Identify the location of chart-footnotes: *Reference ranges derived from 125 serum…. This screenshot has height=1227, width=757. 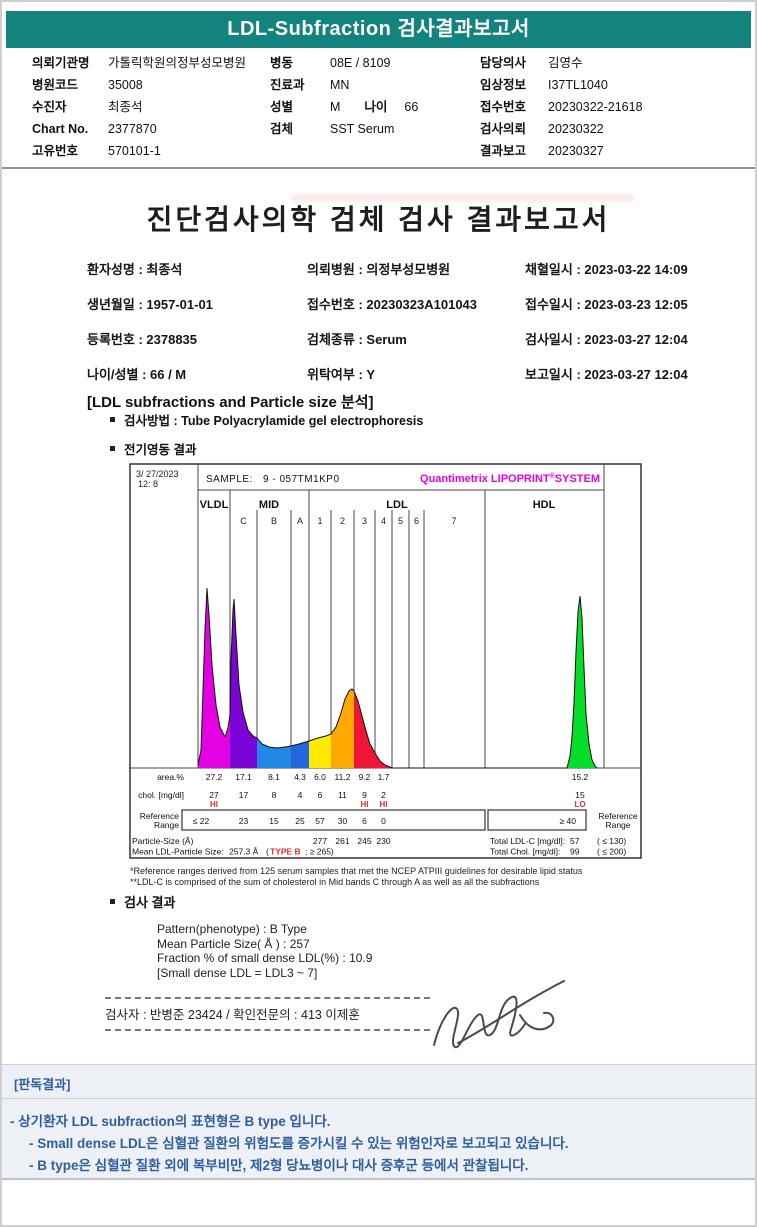
(356, 876).